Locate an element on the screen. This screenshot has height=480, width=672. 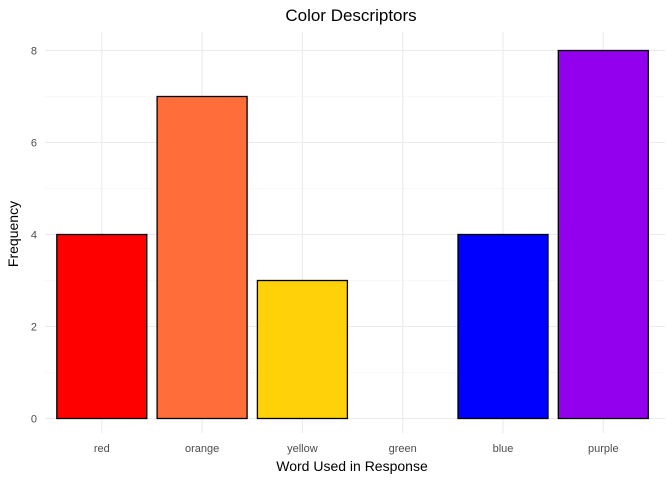
y-tick-labels: 0 2 4 6 8 is located at coordinates (34, 236).